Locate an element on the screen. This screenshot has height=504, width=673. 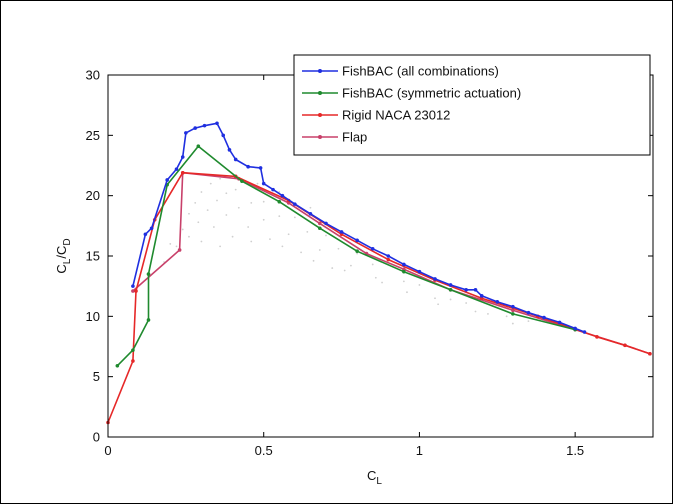
legend-item-0: FishBAC (all combinations) is located at coordinates (400, 71).